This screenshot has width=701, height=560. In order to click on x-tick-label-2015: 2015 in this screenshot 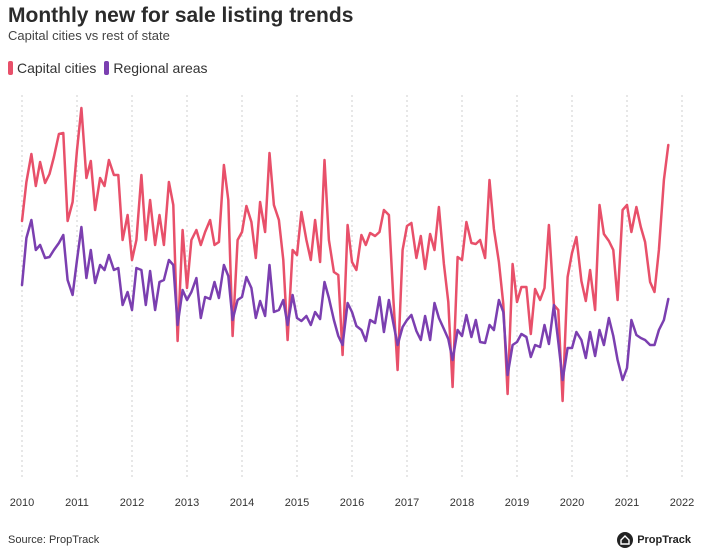, I will do `click(297, 503)`.